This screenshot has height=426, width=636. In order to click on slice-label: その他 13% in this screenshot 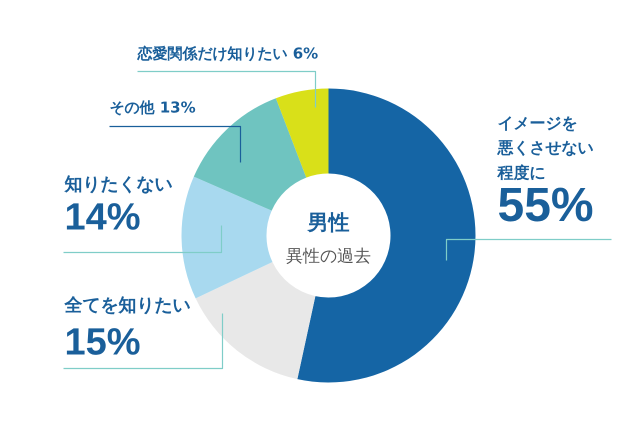, I will do `click(153, 107)`.